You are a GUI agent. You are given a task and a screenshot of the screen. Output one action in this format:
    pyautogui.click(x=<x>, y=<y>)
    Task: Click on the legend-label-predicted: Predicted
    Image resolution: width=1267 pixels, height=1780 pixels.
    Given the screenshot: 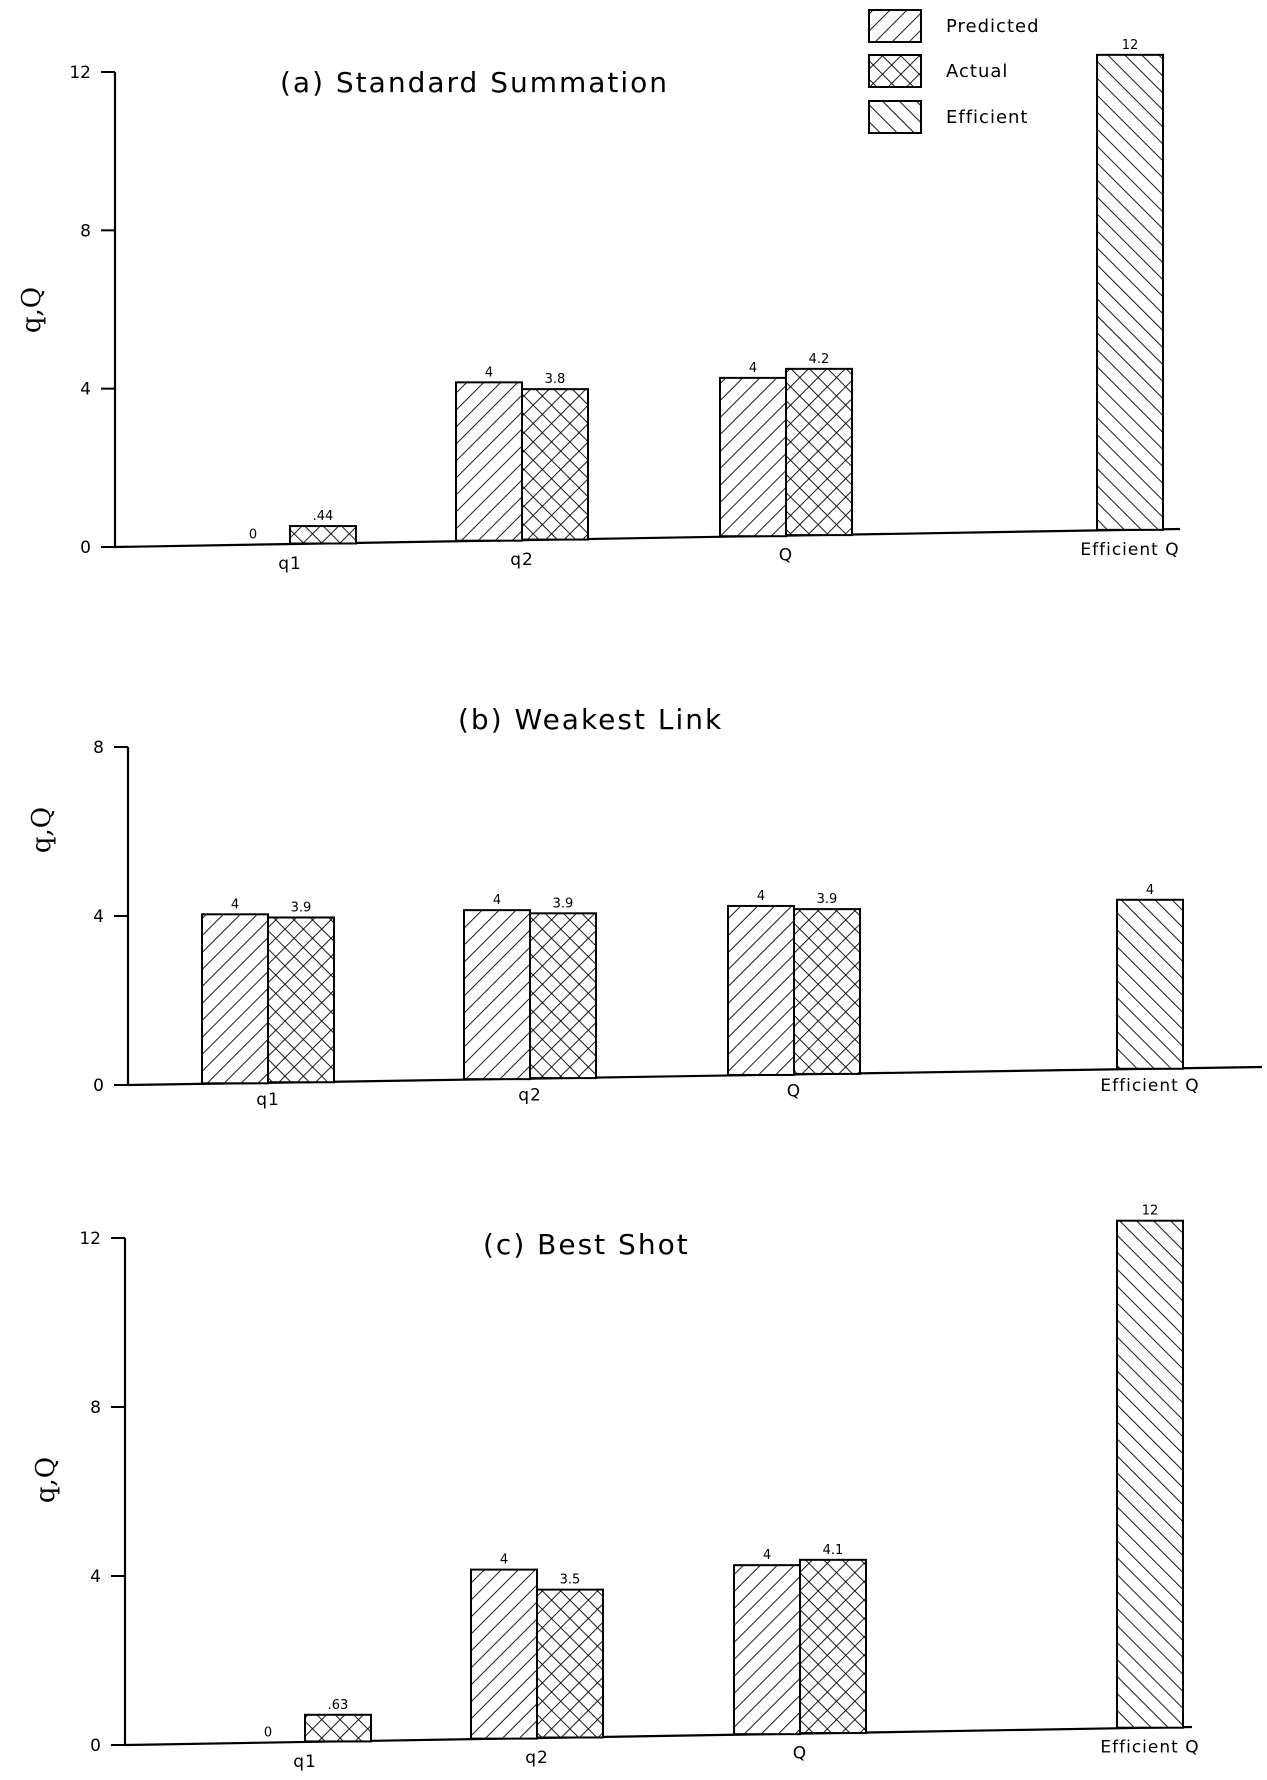 What is the action you would take?
    pyautogui.click(x=993, y=26)
    